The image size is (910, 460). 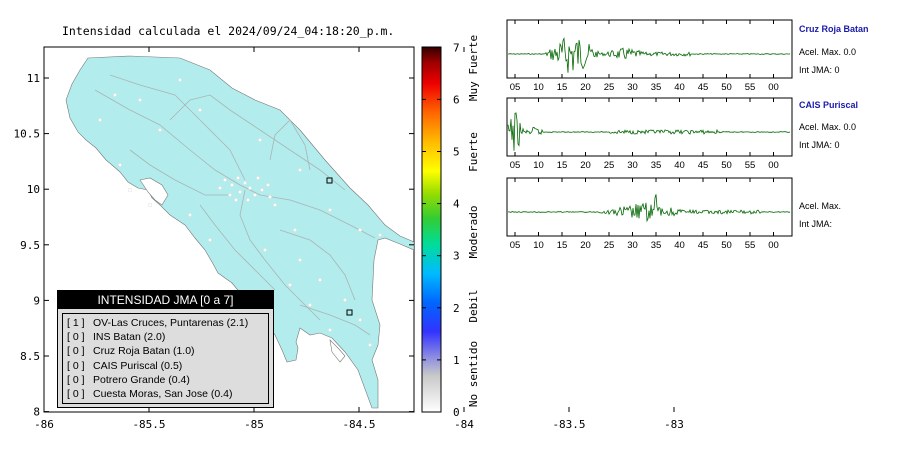 I want to click on colorbar-tick-label: 1, so click(x=456, y=360).